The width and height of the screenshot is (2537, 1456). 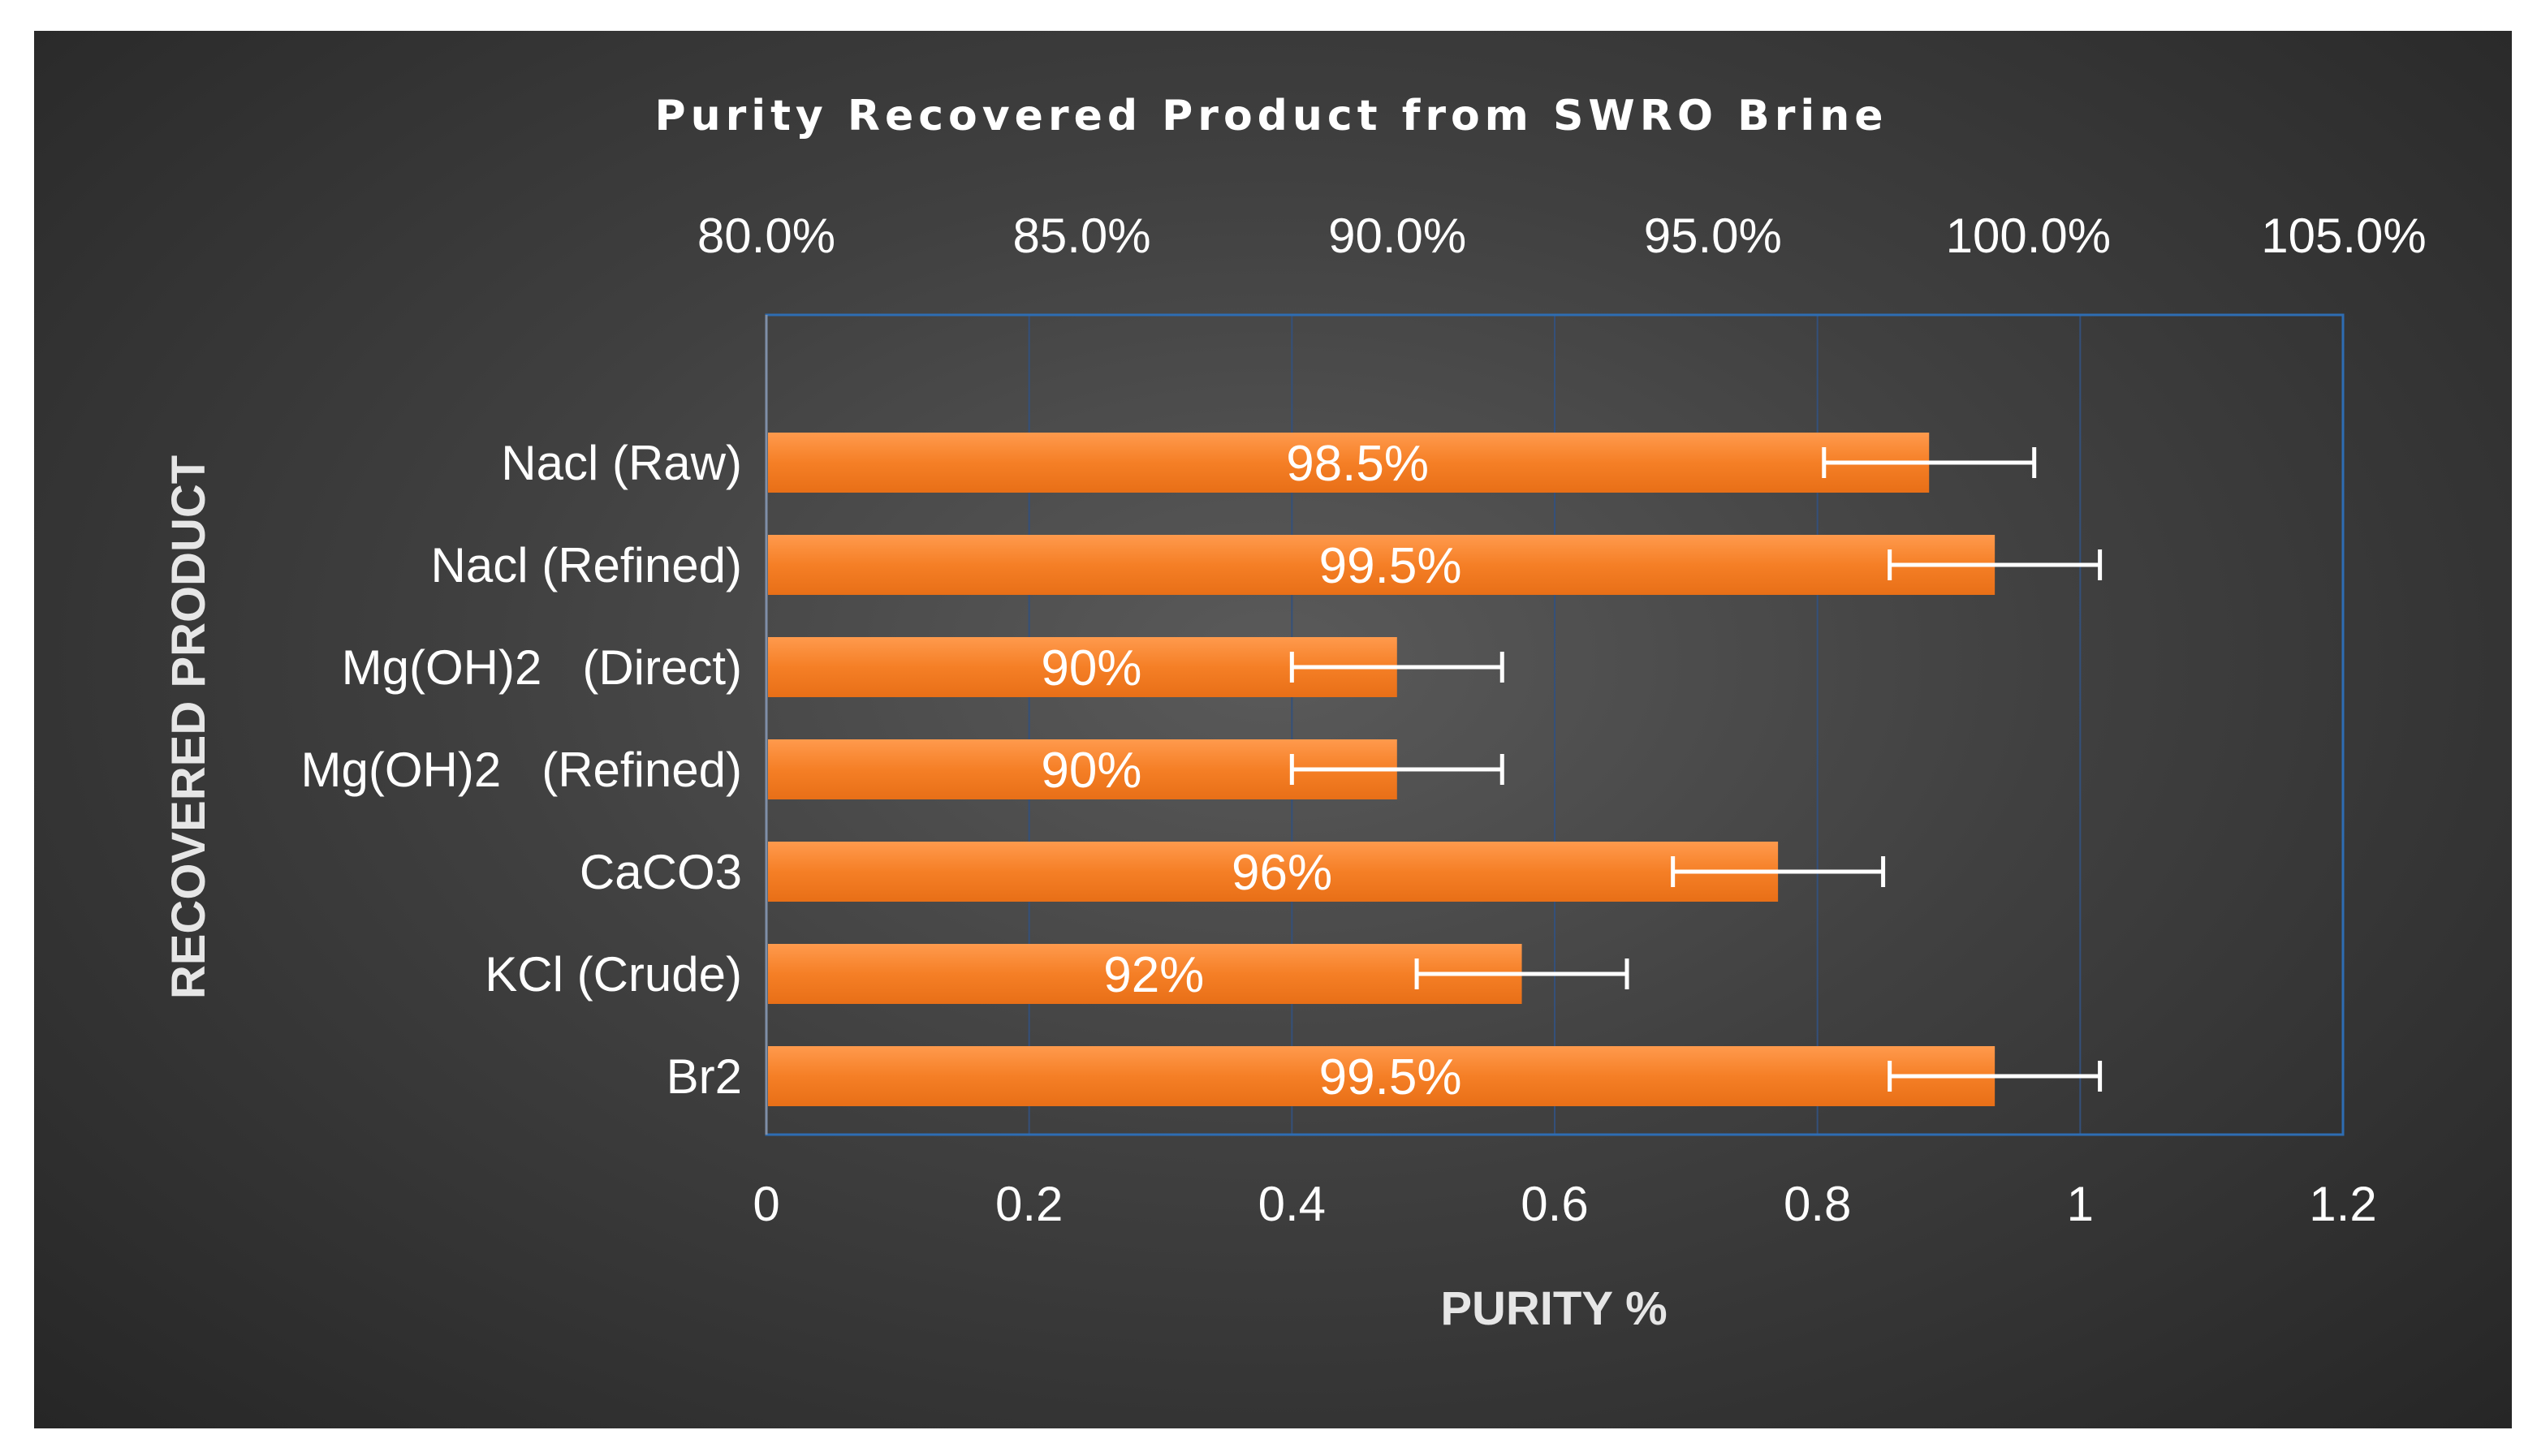 I want to click on top-tick-label: 100.0%, so click(x=2029, y=236).